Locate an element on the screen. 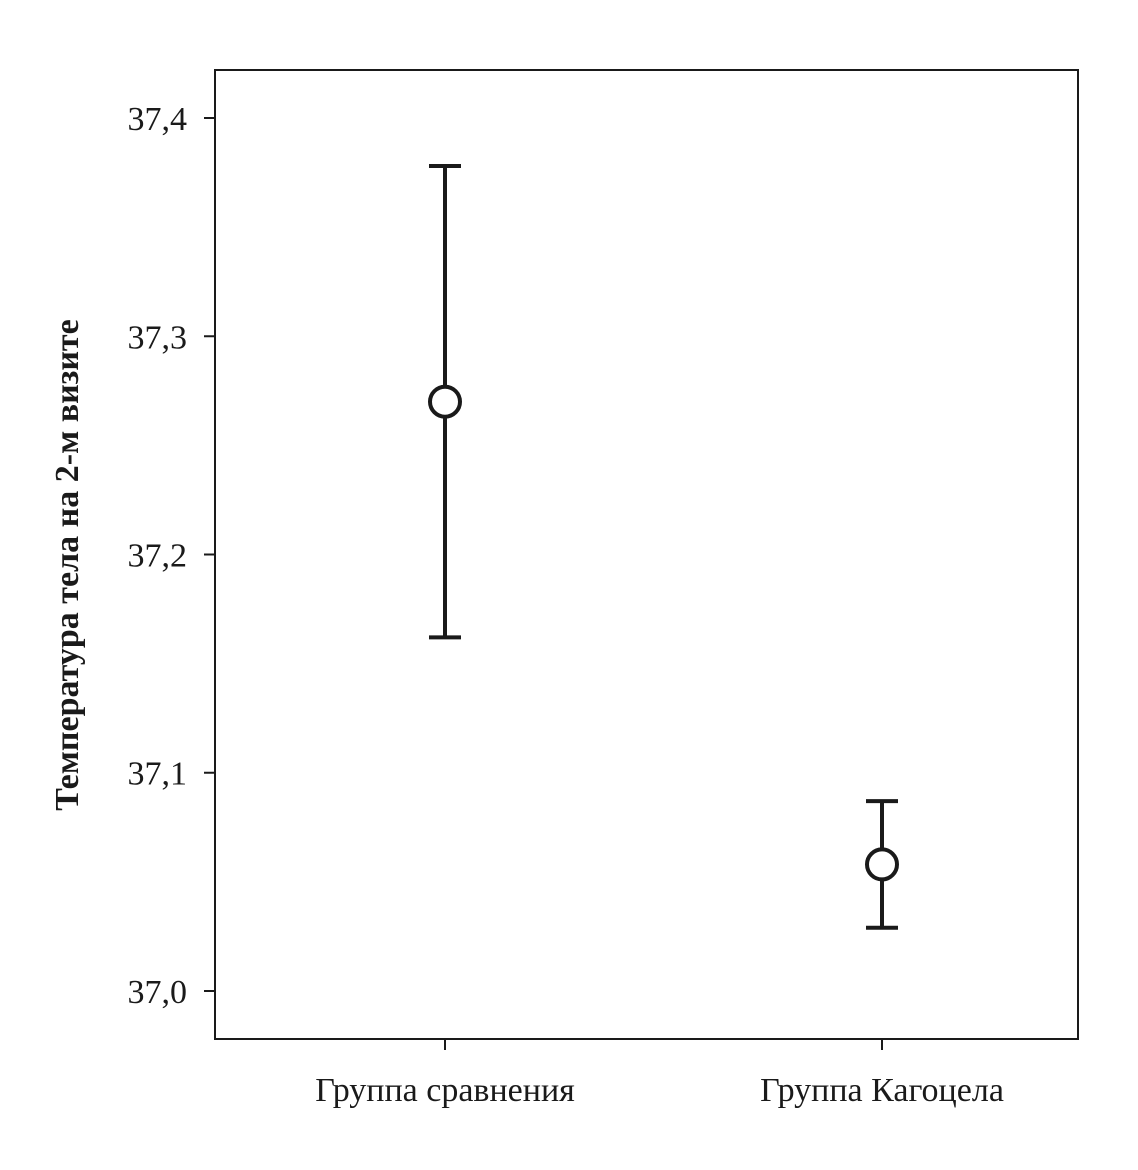 This screenshot has height=1170, width=1138. x-category-label: Группа Кагоцела is located at coordinates (882, 1090).